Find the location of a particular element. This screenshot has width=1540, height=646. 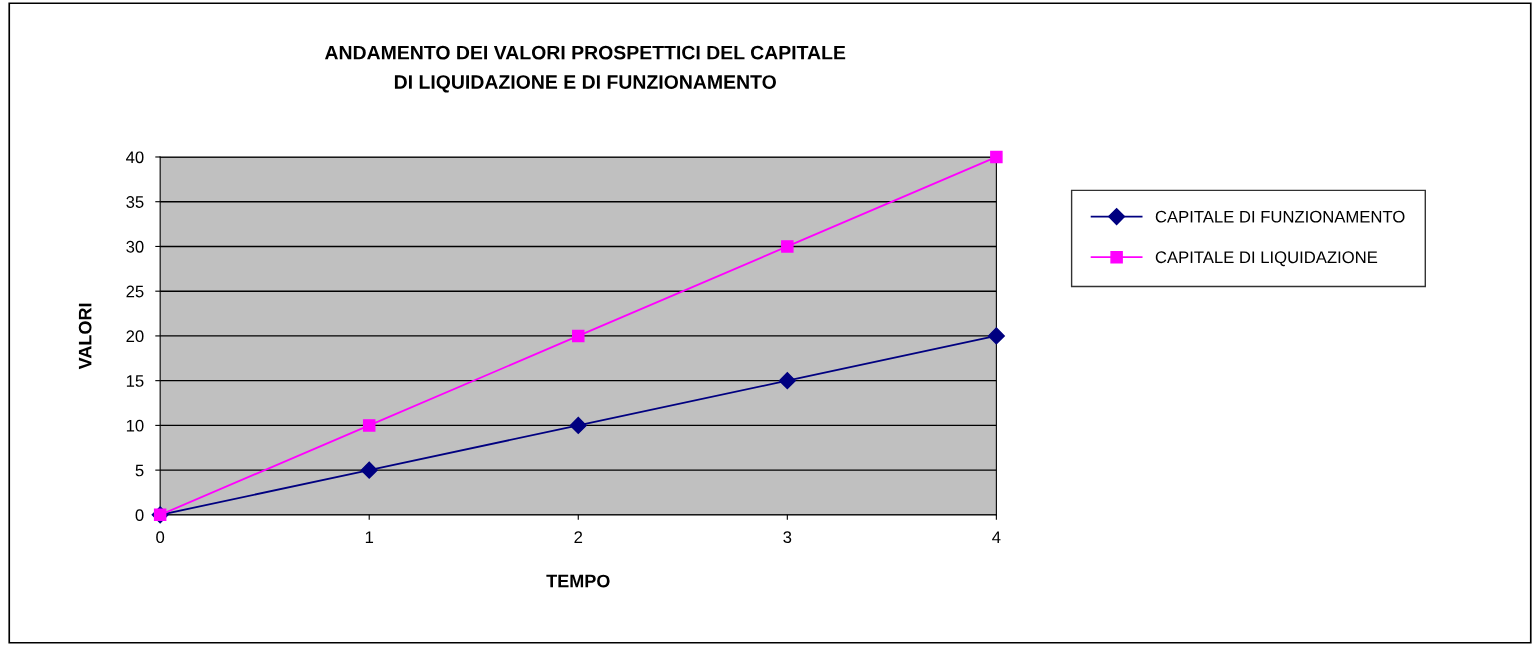

legend-label: CAPITALE DI FUNZIONAMENTO is located at coordinates (1280, 216).